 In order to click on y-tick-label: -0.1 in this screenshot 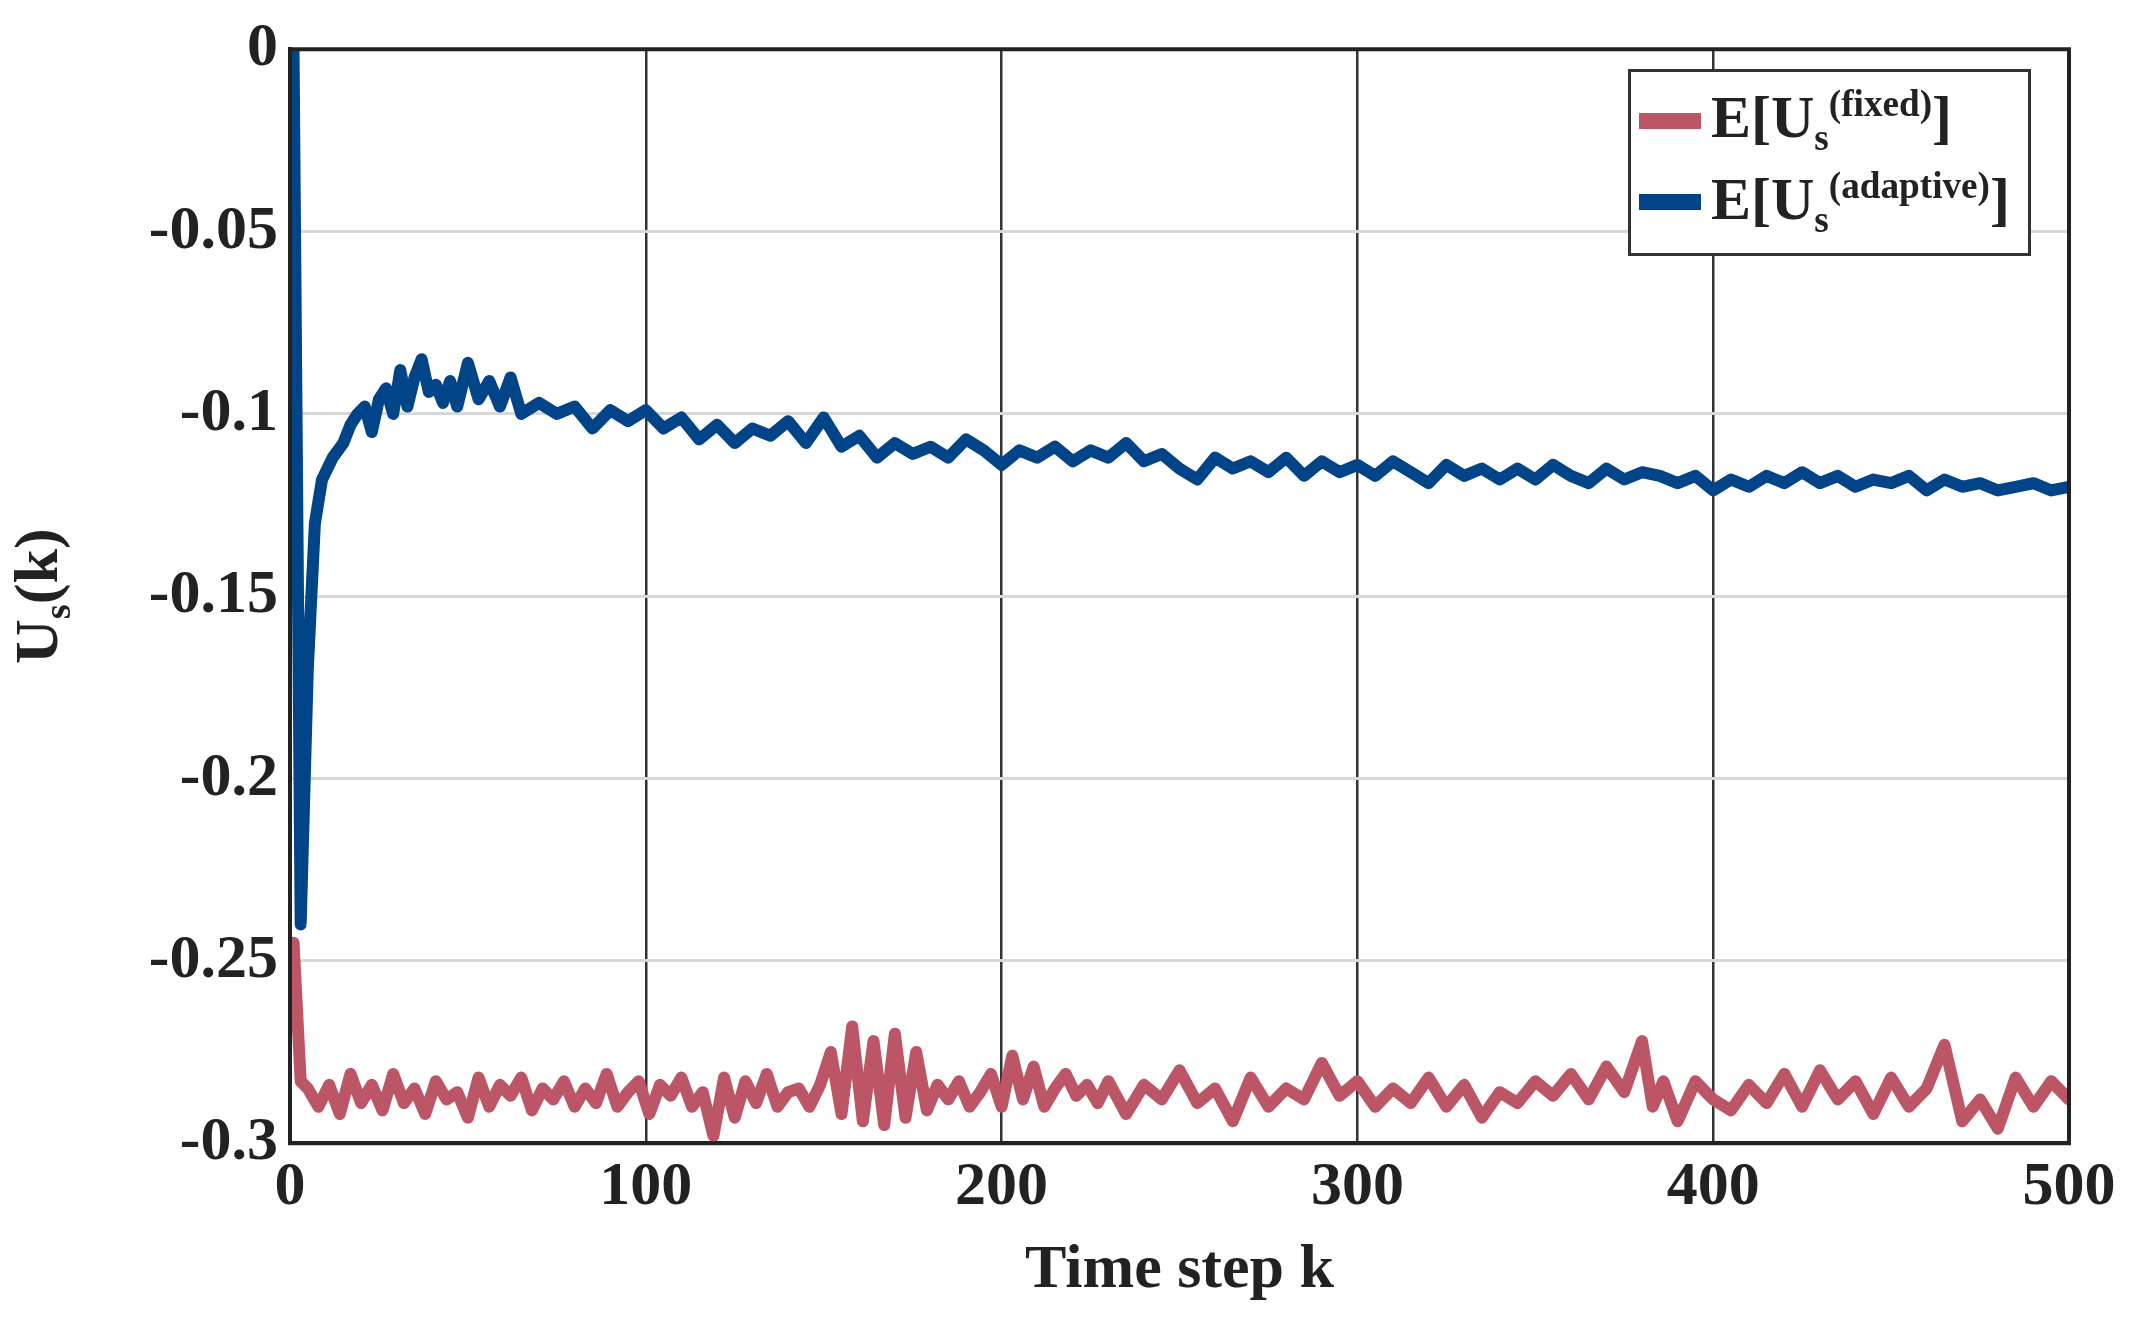, I will do `click(228, 408)`.